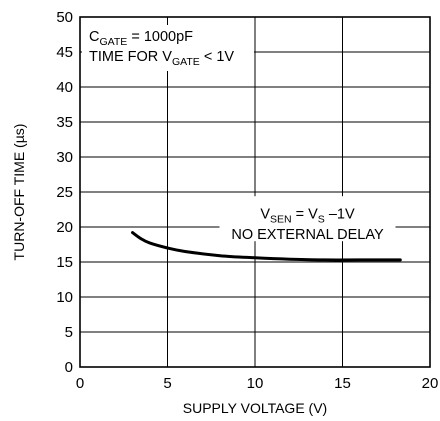 This screenshot has width=440, height=421. I want to click on condition-gate-capacitance: CGATE = 1000pF, so click(141, 38).